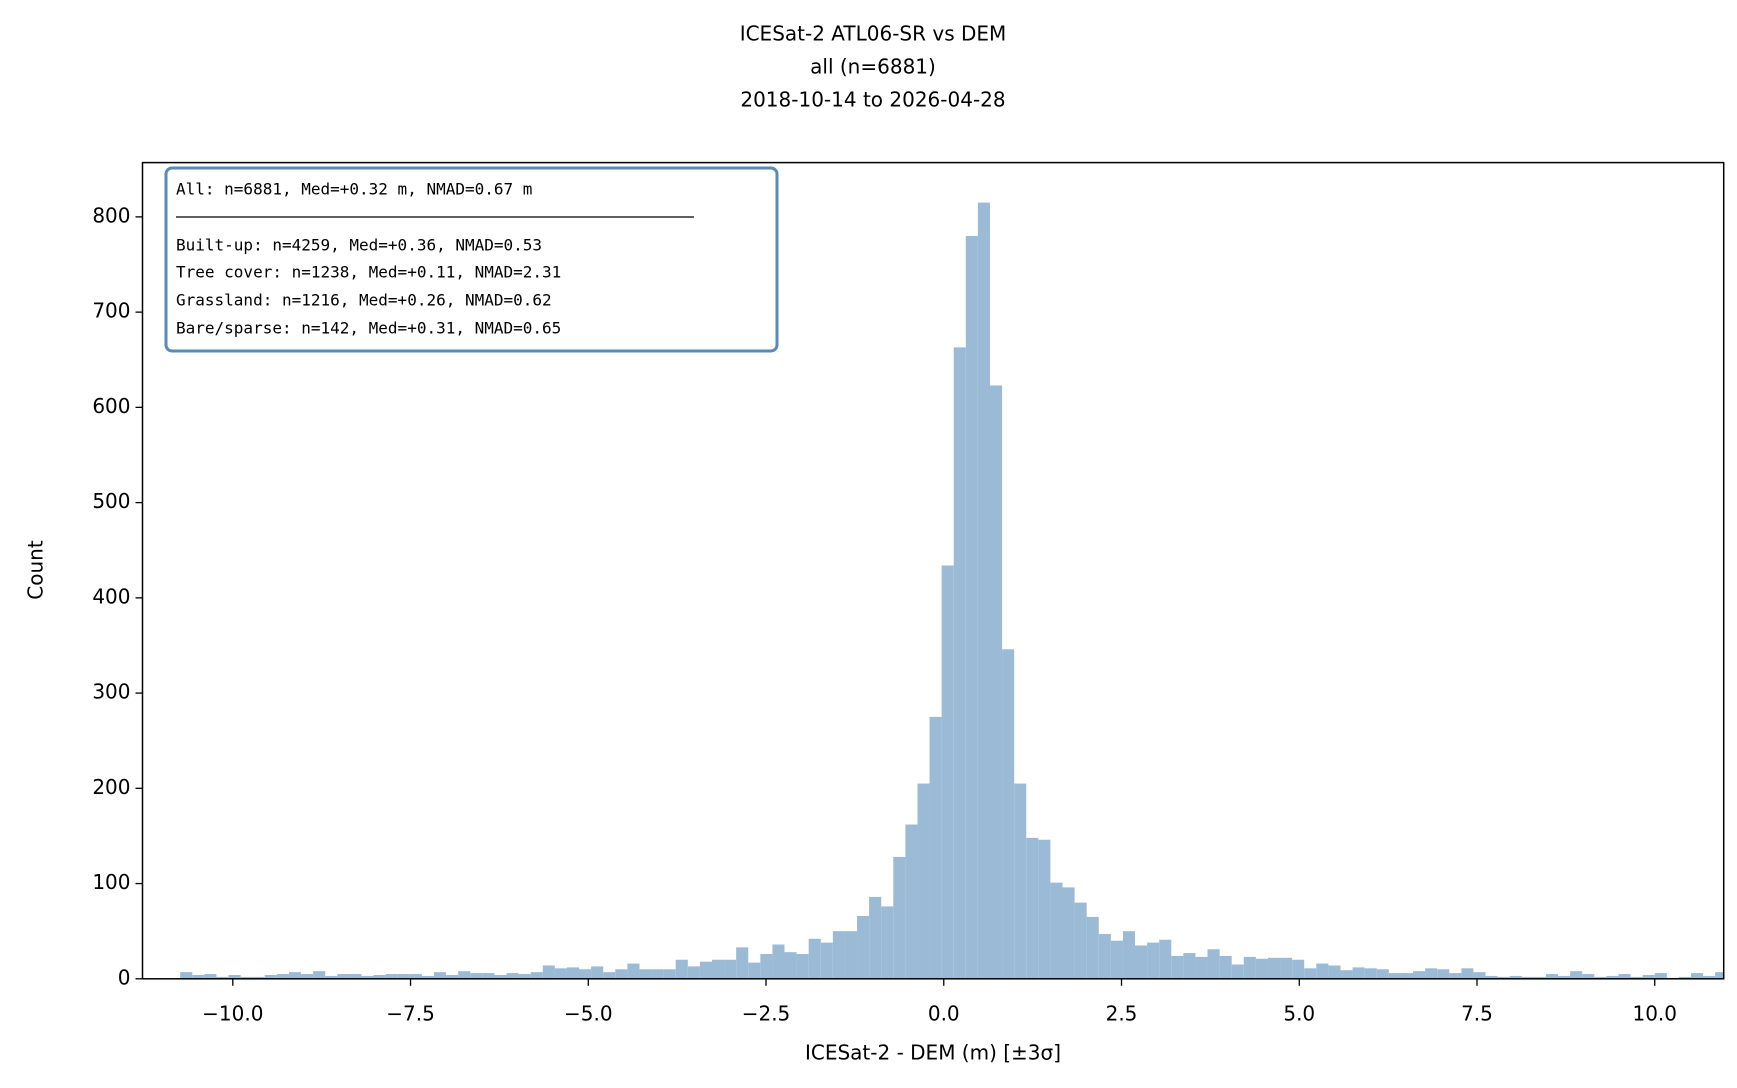 The height and width of the screenshot is (1088, 1737). I want to click on y-tick-label: 200, so click(111, 787).